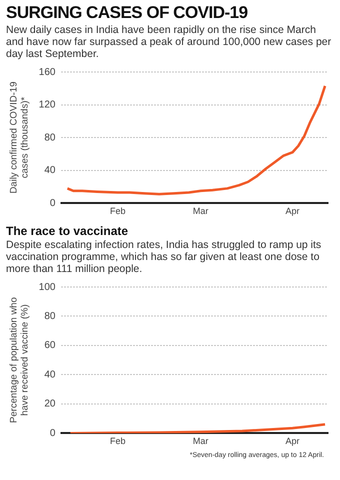 Image resolution: width=340 pixels, height=480 pixels. I want to click on chart-subtitle: Despite escalating infection rates, India has struggled to ramp up its vaccination programme, which has so far given at least one dose to more than 111 million people., so click(164, 257).